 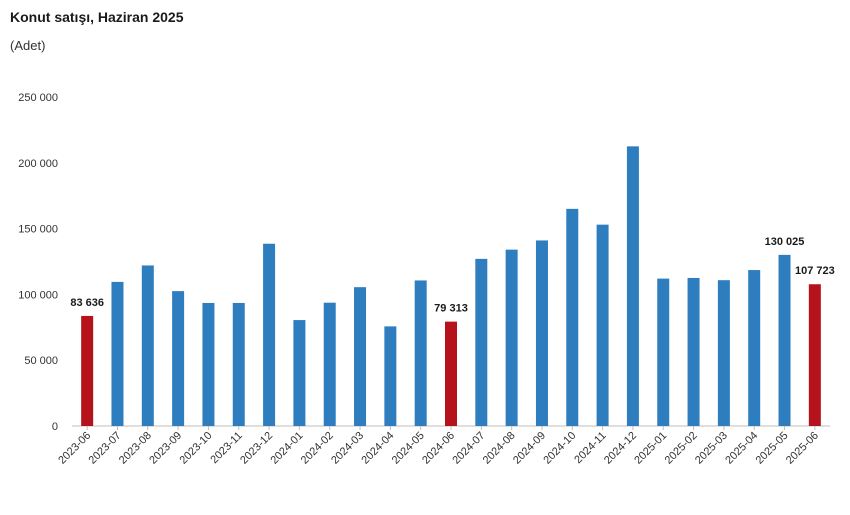 What do you see at coordinates (408, 448) in the screenshot?
I see `x-tick-label: 2024-05` at bounding box center [408, 448].